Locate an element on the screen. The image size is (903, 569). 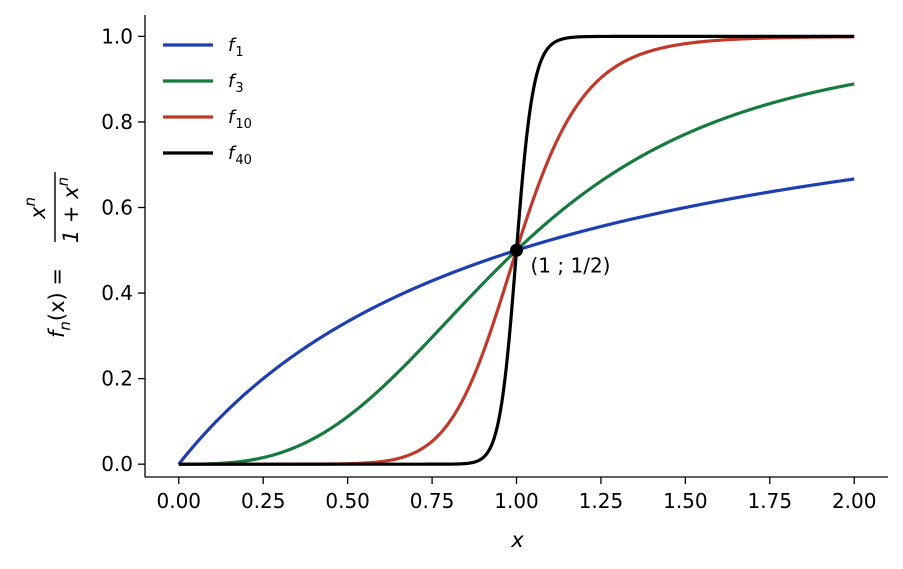
y-label-lhs: fn(x) = is located at coordinates (59, 303).